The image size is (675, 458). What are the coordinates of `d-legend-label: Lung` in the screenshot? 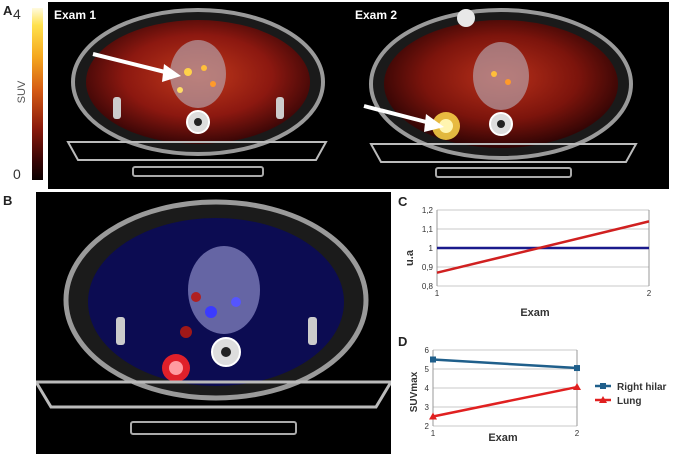 It's located at (629, 401).